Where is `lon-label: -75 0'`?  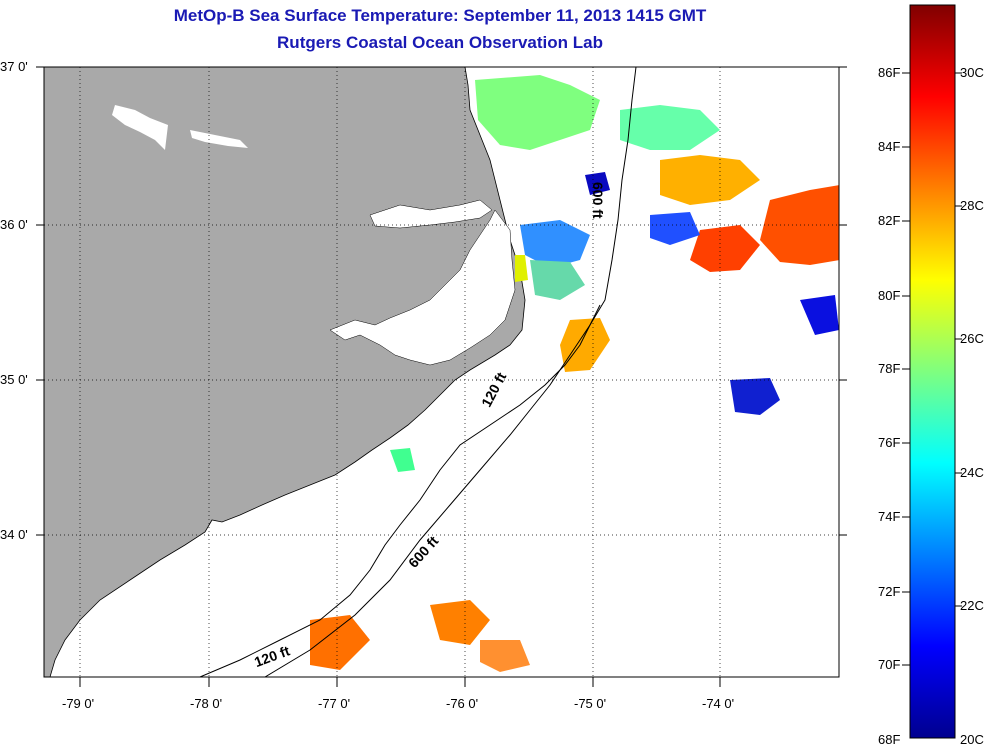 lon-label: -75 0' is located at coordinates (590, 703).